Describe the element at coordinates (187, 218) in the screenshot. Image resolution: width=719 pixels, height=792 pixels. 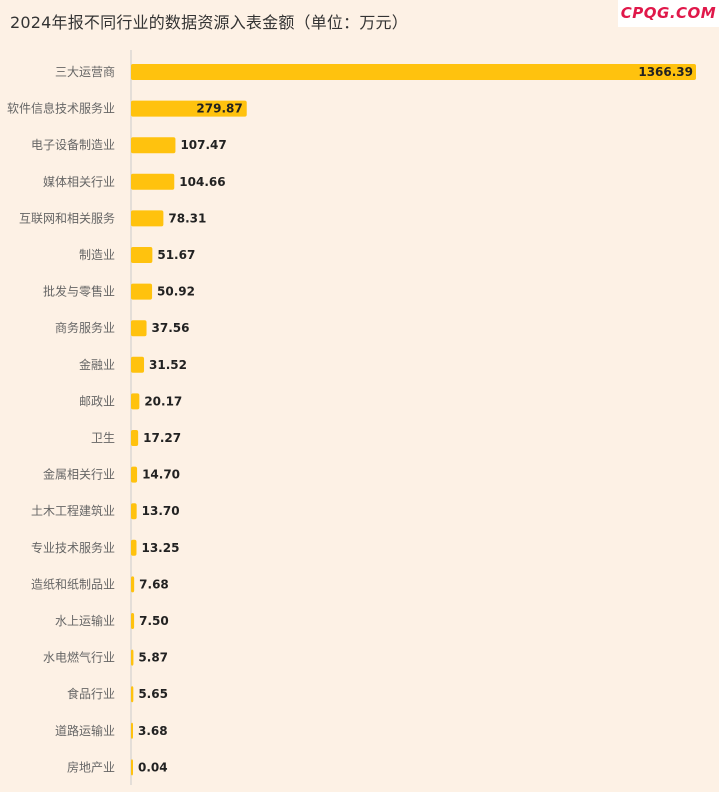
I see `value-label: 78.31` at that location.